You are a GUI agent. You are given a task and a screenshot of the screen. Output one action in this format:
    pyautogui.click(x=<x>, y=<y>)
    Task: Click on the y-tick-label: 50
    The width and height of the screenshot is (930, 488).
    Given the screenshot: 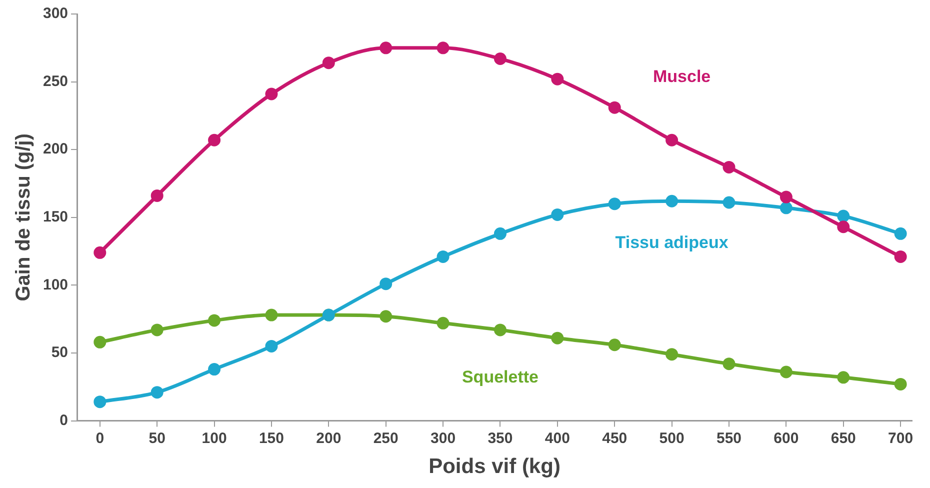 What is the action you would take?
    pyautogui.click(x=59, y=353)
    